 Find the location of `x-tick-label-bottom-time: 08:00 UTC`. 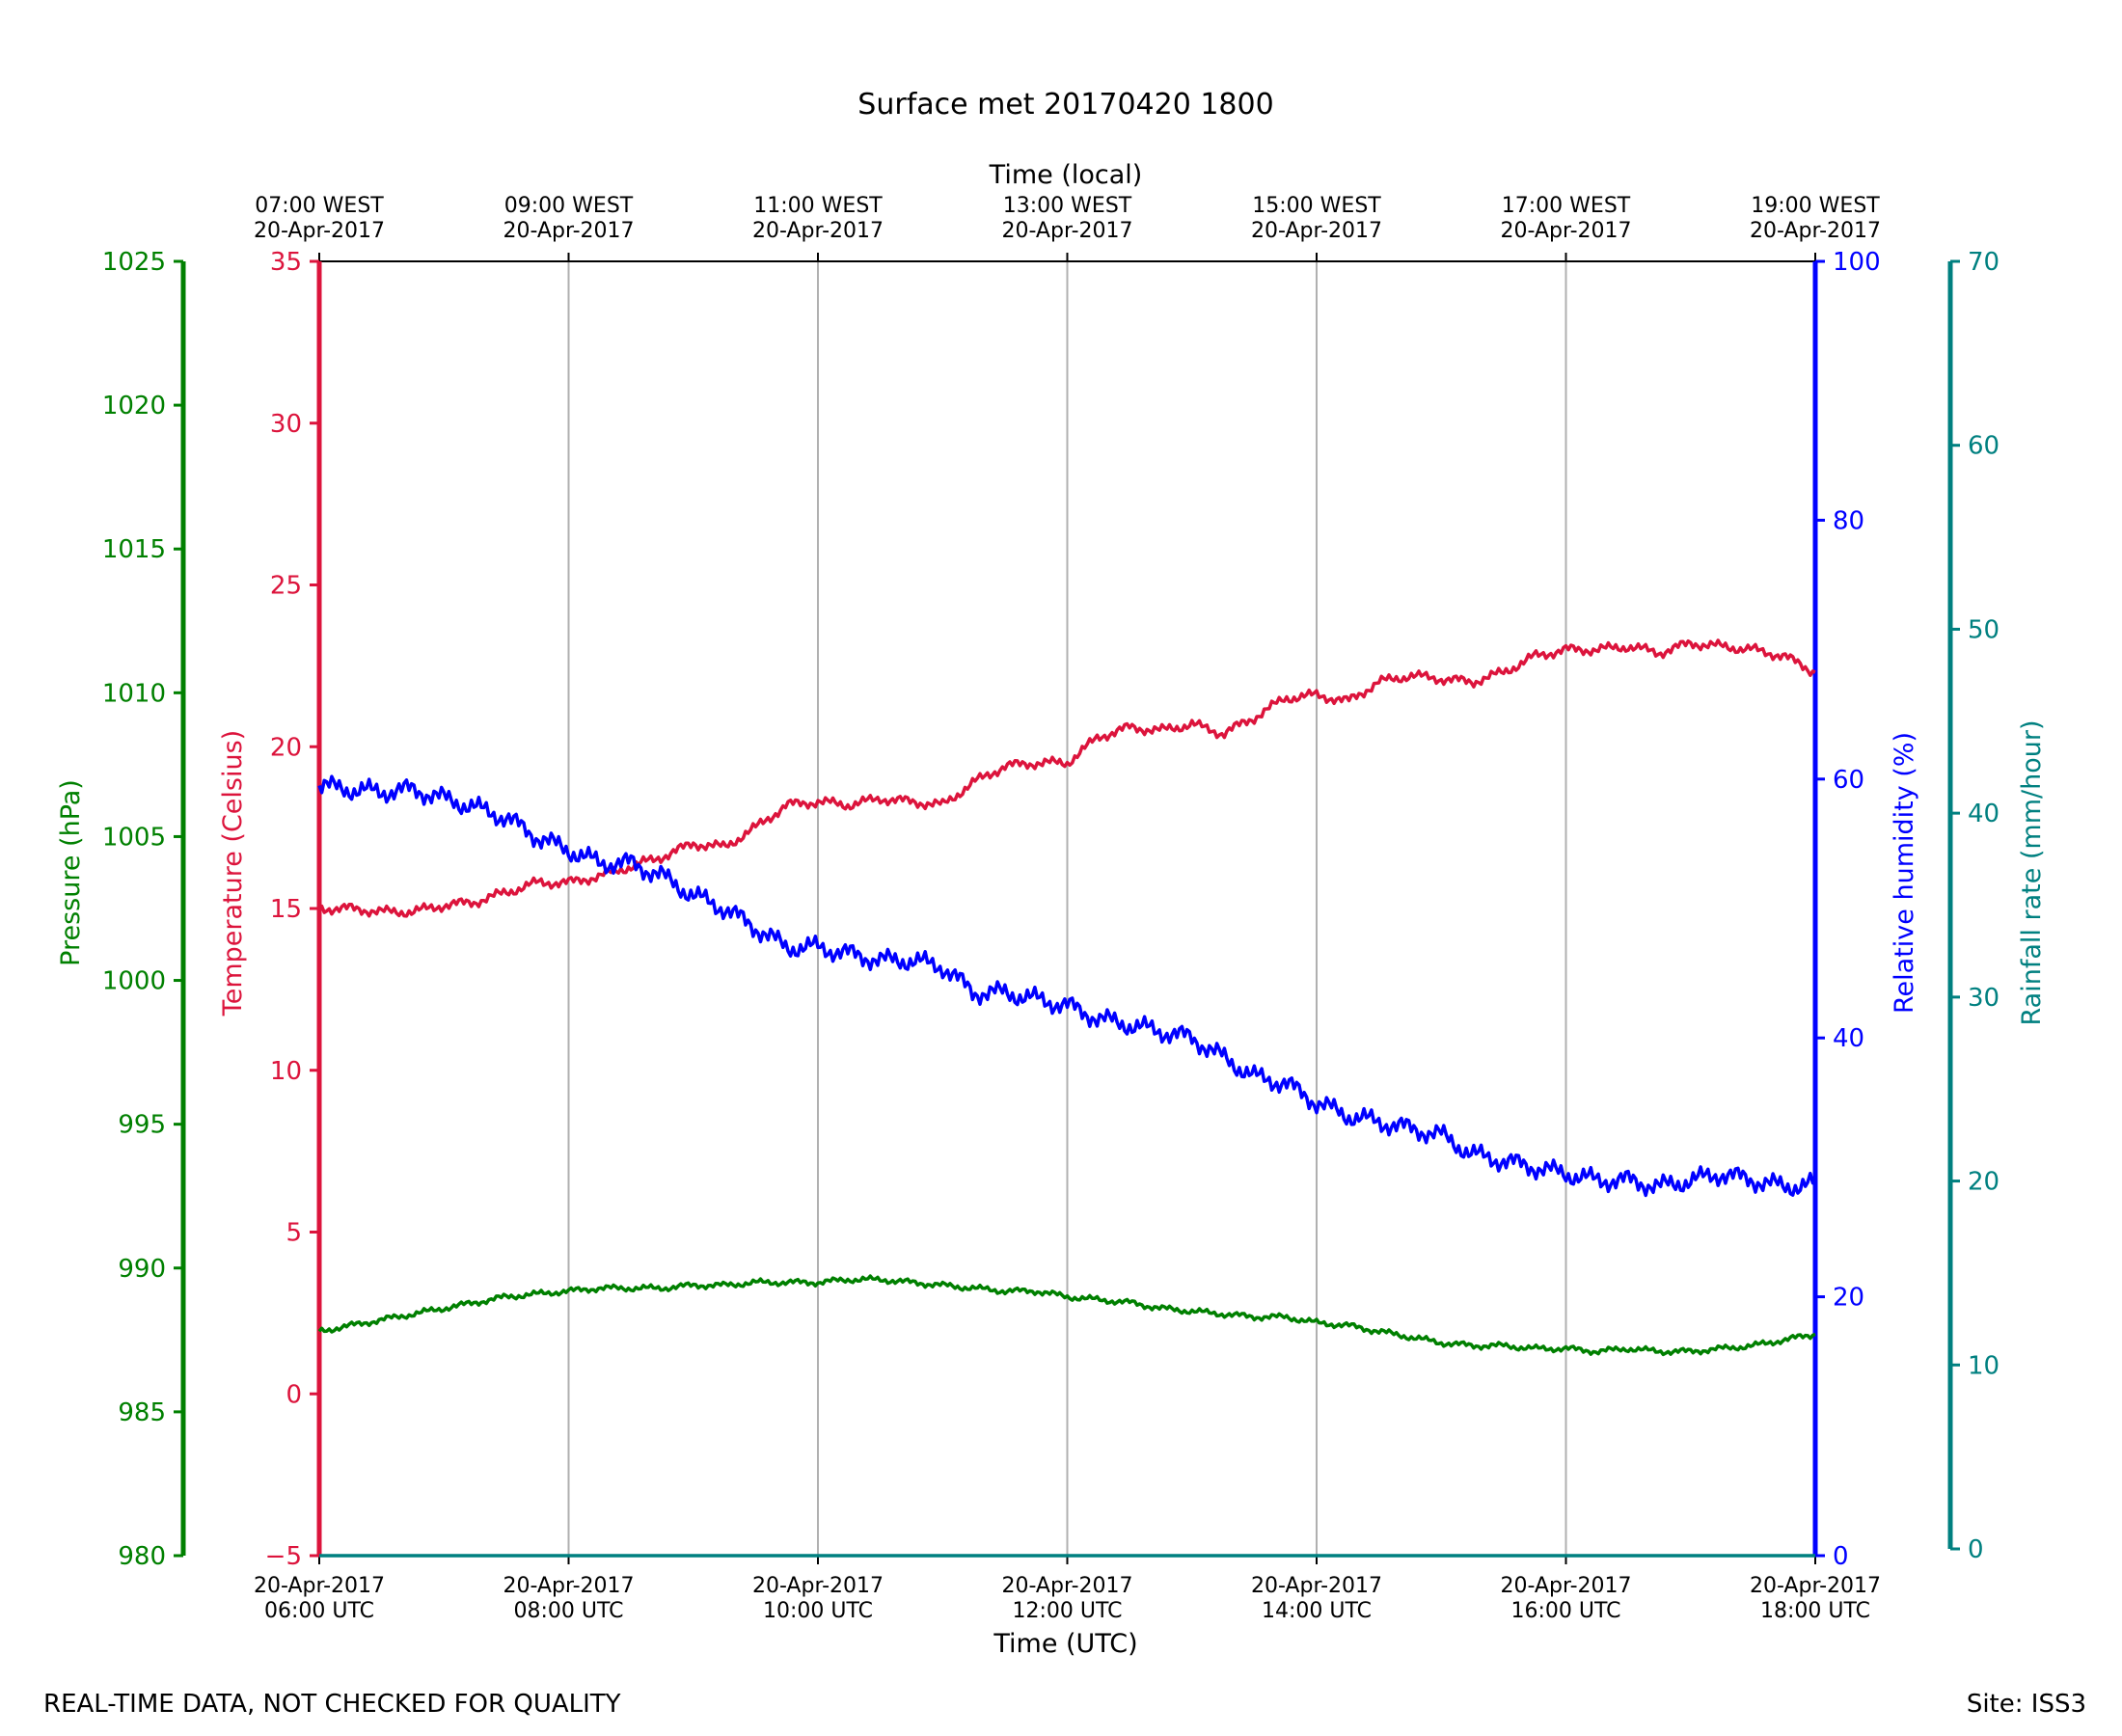

x-tick-label-bottom-time: 08:00 UTC is located at coordinates (568, 1611).